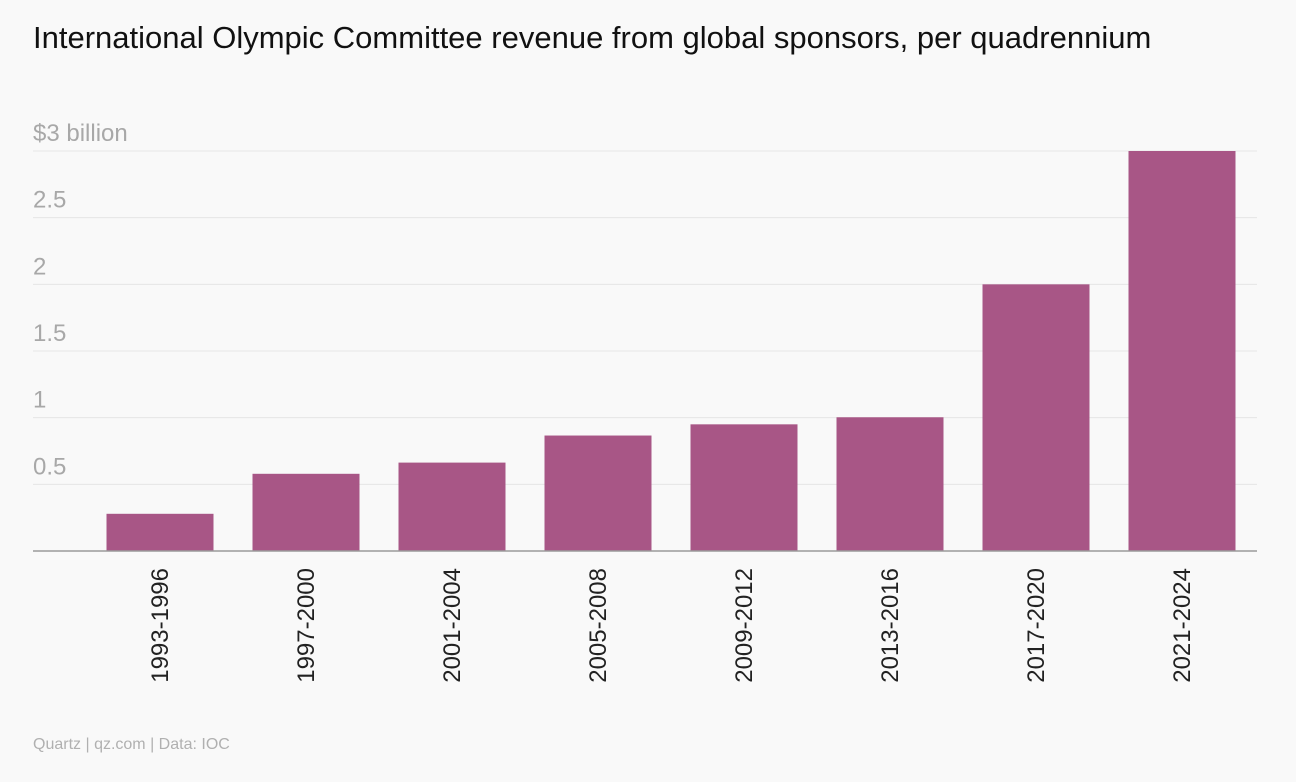 This screenshot has width=1296, height=782. What do you see at coordinates (49, 333) in the screenshot?
I see `y-tick-label: 1.5` at bounding box center [49, 333].